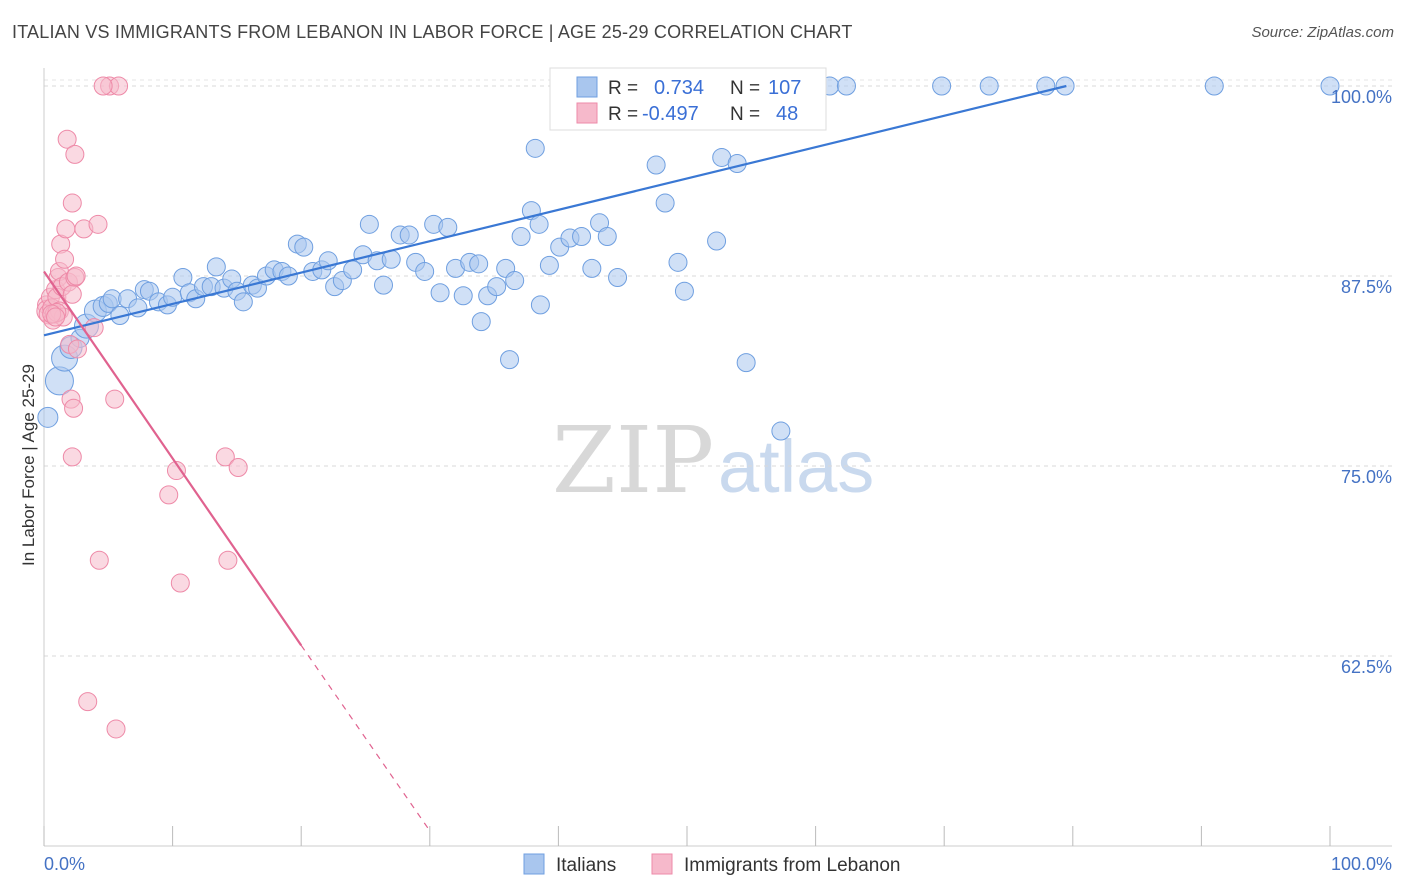 This screenshot has width=1406, height=892. Describe the element at coordinates (784, 88) in the screenshot. I see `legend-n-value-1: 107` at that location.